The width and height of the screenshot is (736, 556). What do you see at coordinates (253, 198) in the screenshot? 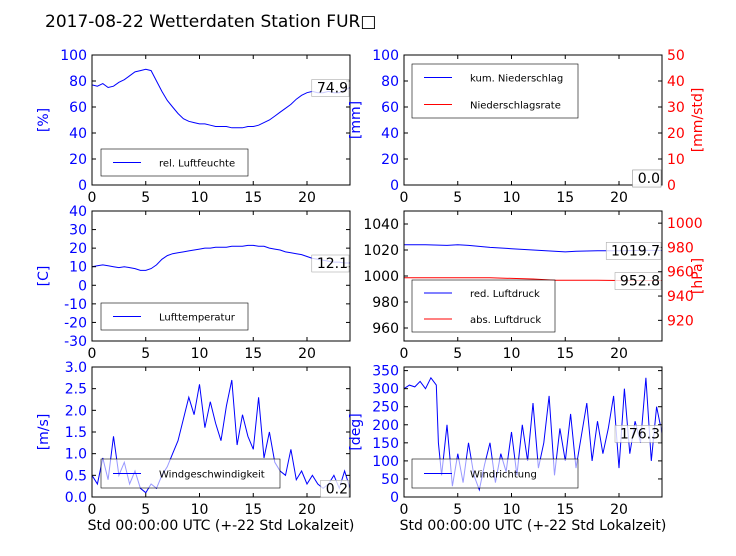
I see `humidity-xtick-label: 15` at bounding box center [253, 198].